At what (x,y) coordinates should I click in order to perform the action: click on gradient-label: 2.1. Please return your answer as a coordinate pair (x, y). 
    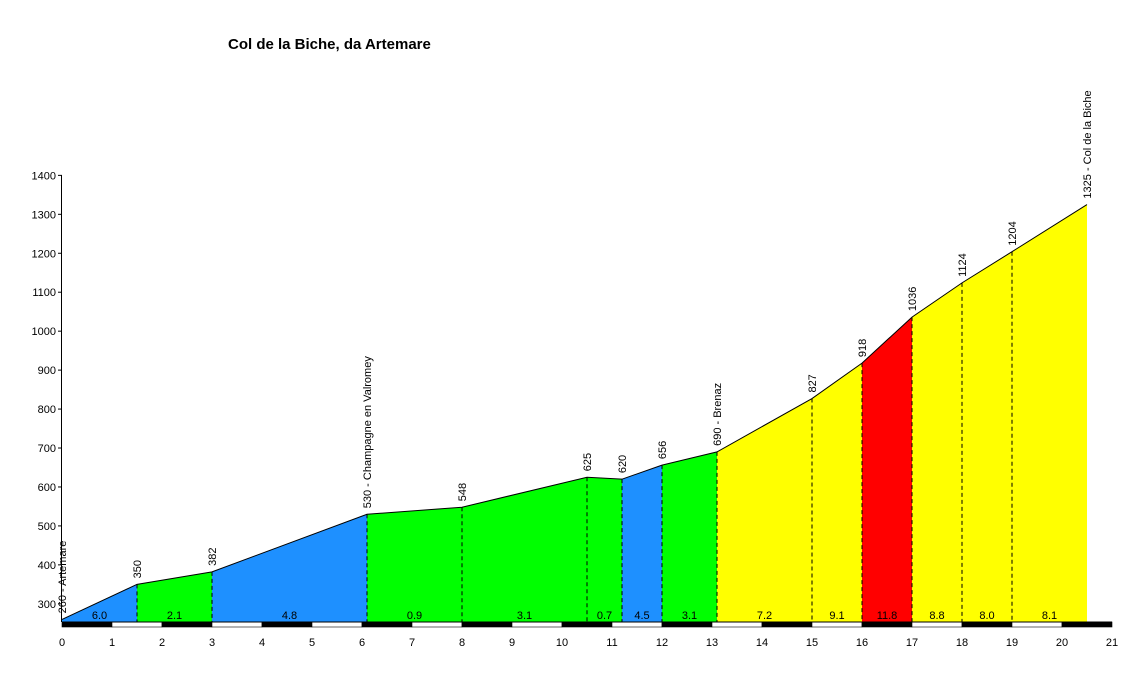
    Looking at the image, I should click on (174, 616).